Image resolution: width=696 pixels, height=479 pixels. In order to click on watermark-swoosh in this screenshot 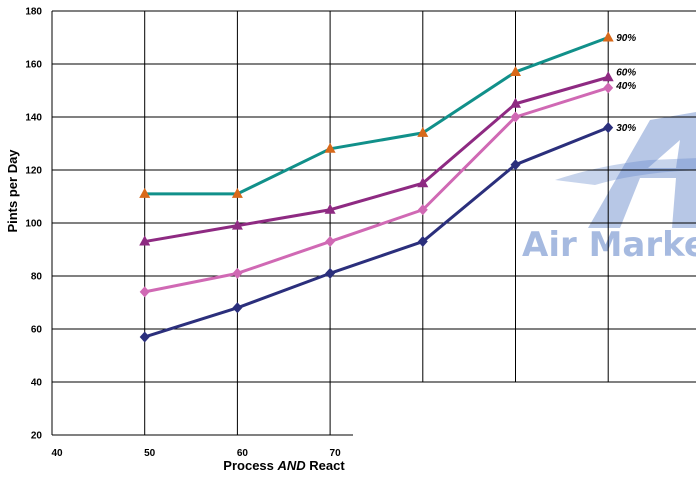, I will do `click(625, 171)`.